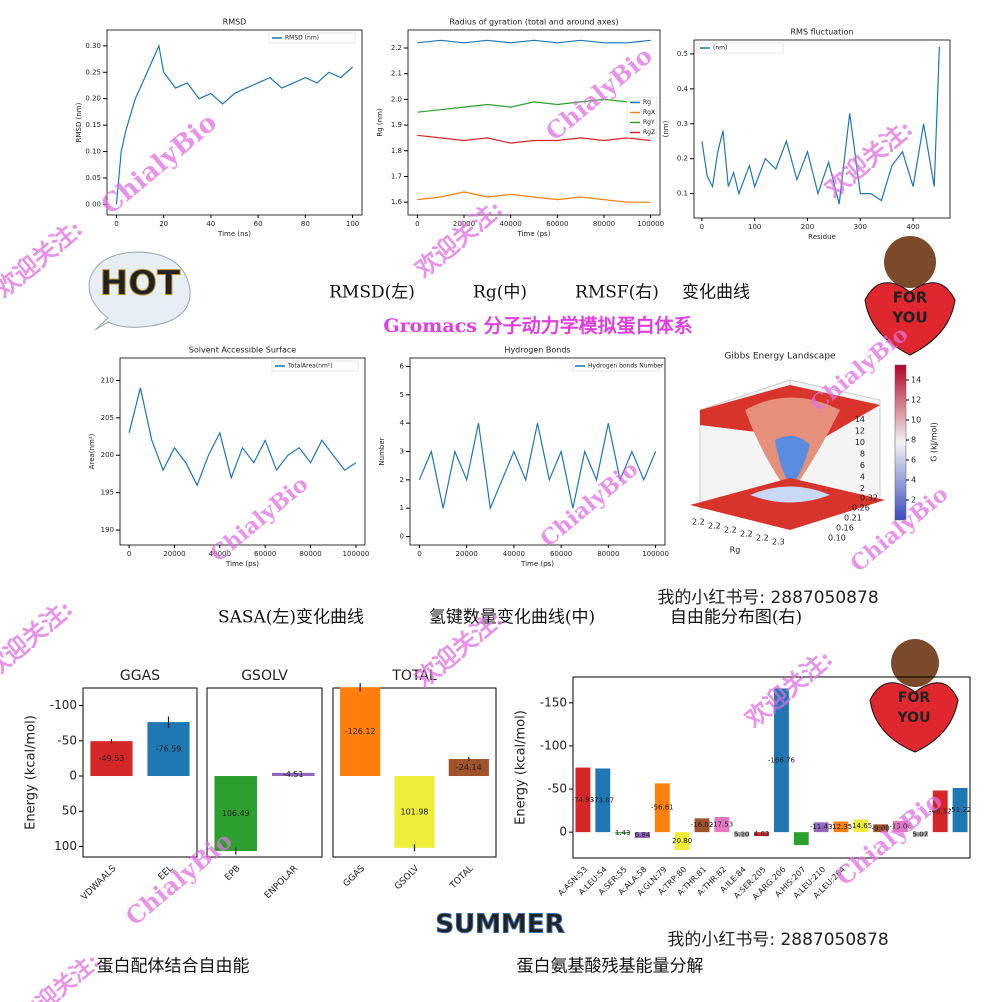 This screenshot has width=1002, height=1002. What do you see at coordinates (396, 48) in the screenshot?
I see `y-tick-label: 2.2` at bounding box center [396, 48].